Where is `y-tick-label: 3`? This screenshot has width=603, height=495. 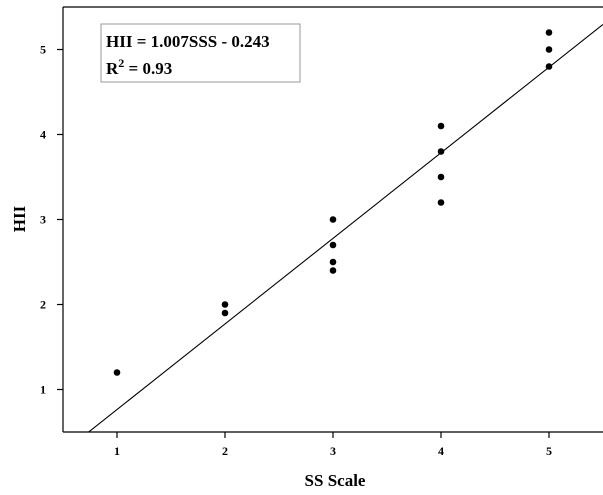
y-tick-label: 3 is located at coordinates (43, 220).